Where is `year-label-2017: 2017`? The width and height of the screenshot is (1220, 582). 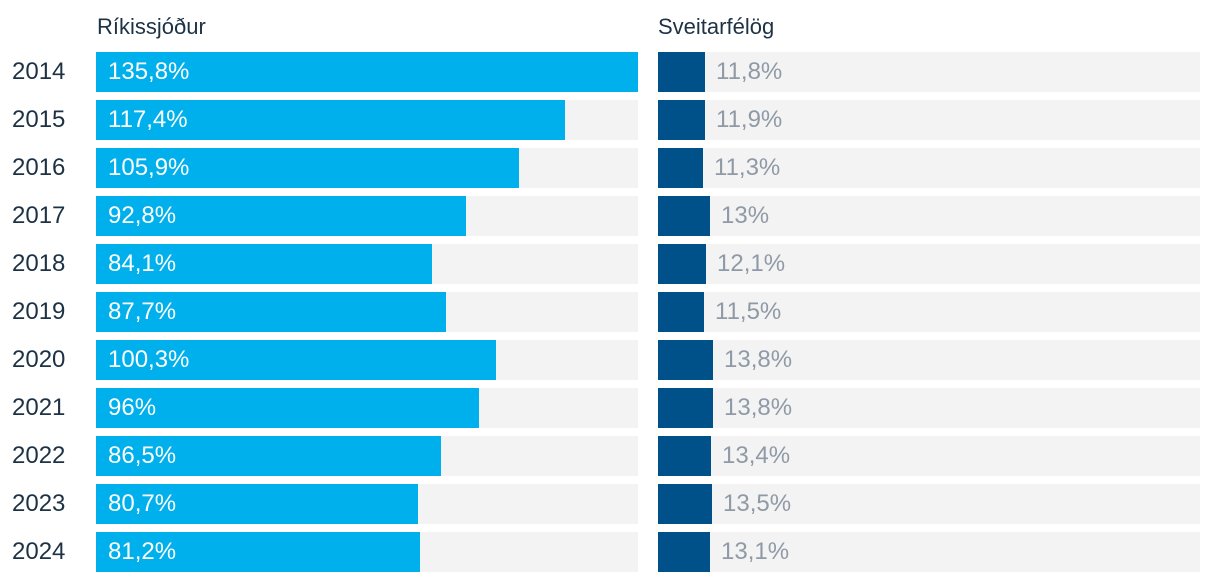 year-label-2017: 2017 is located at coordinates (39, 215).